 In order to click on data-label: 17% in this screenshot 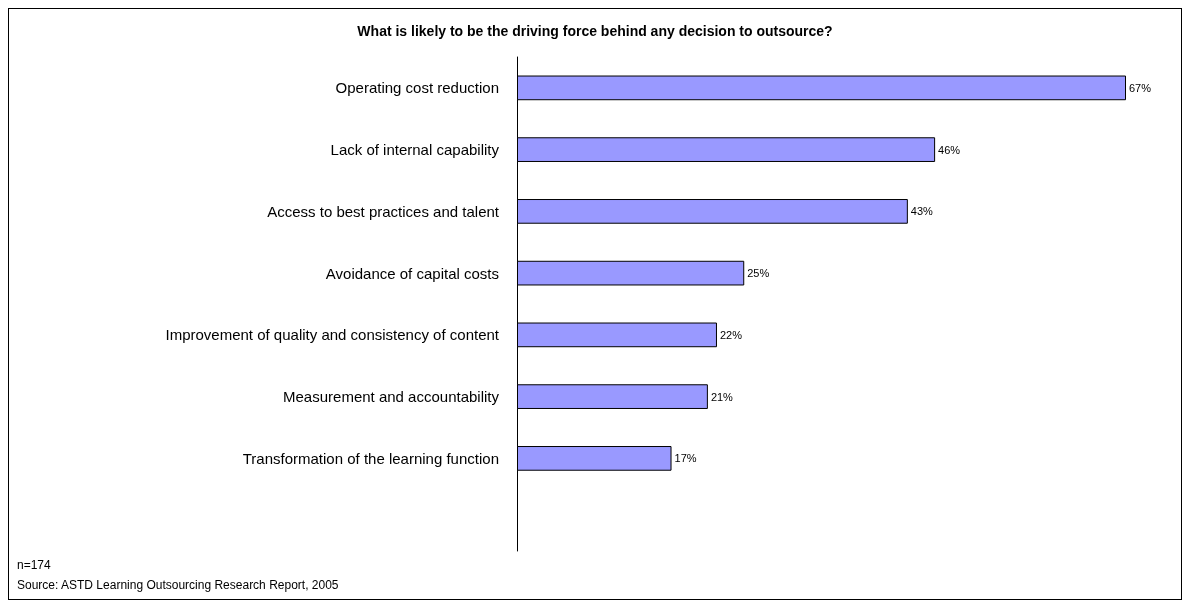, I will do `click(685, 458)`.